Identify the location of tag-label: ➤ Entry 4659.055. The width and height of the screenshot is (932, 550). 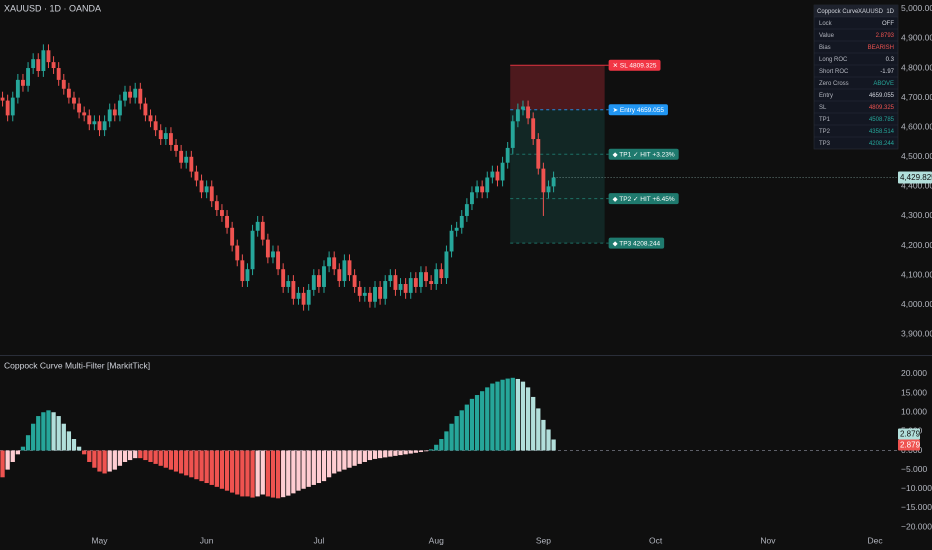
(639, 110).